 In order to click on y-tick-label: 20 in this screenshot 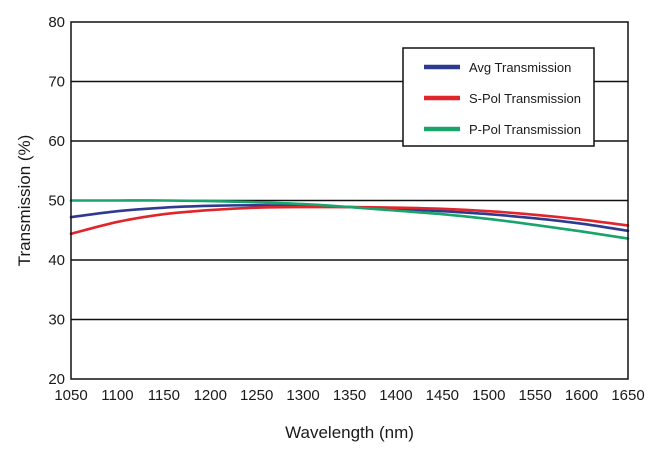, I will do `click(56, 379)`.